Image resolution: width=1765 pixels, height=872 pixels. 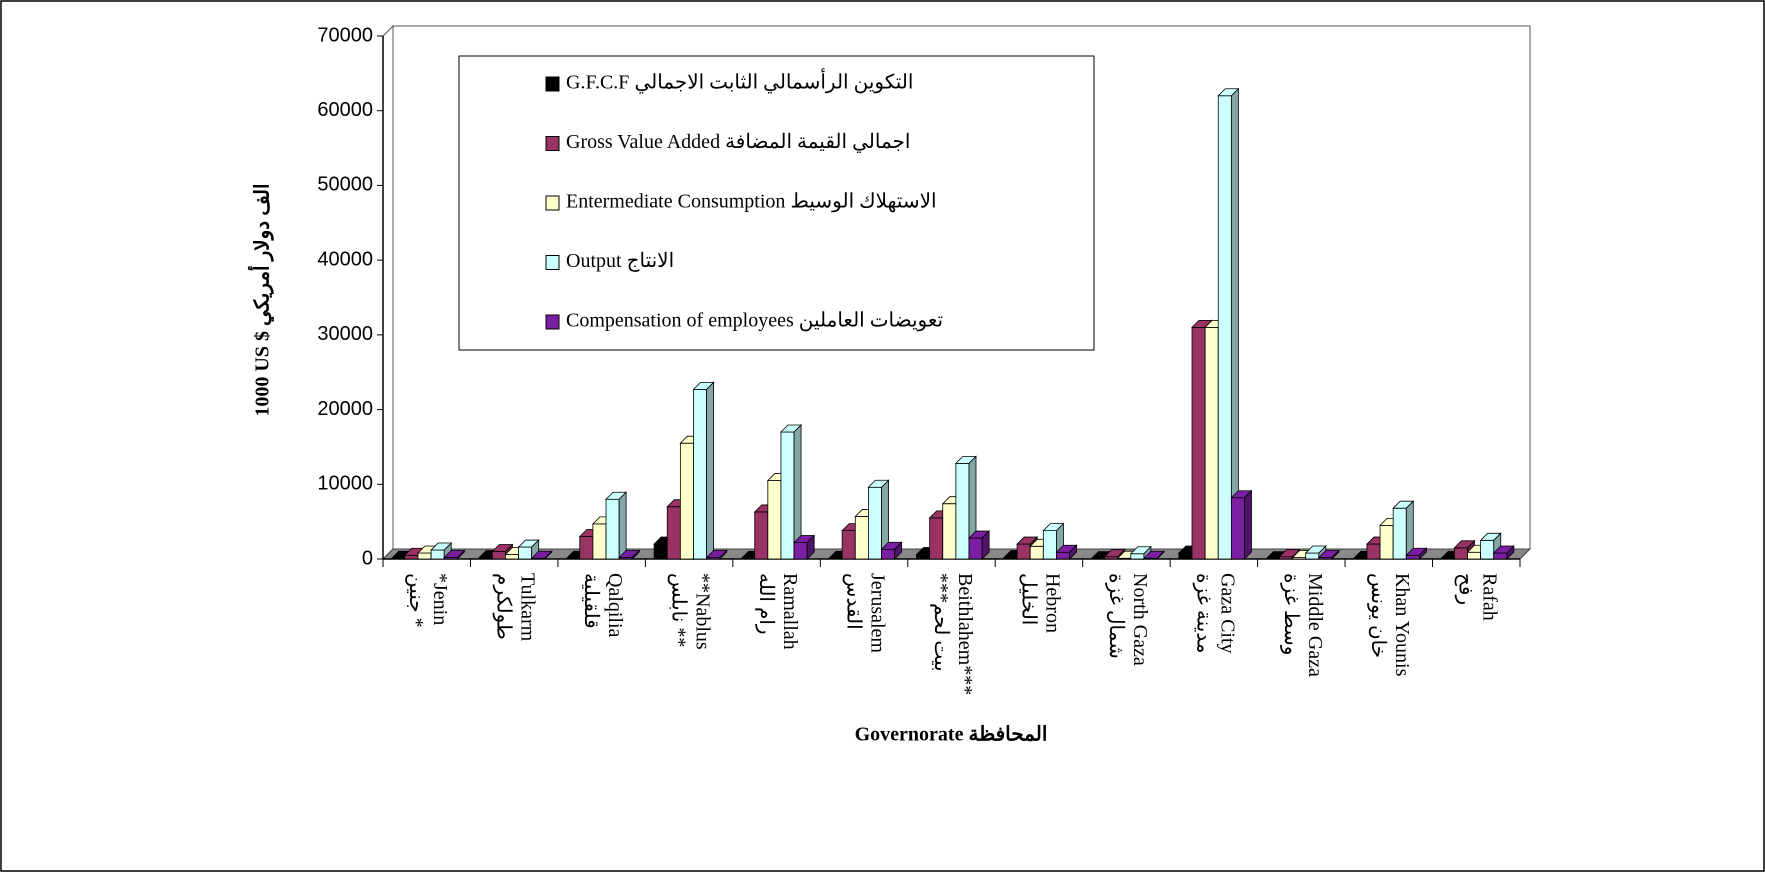 I want to click on y-tick-label: 40000, so click(x=345, y=259).